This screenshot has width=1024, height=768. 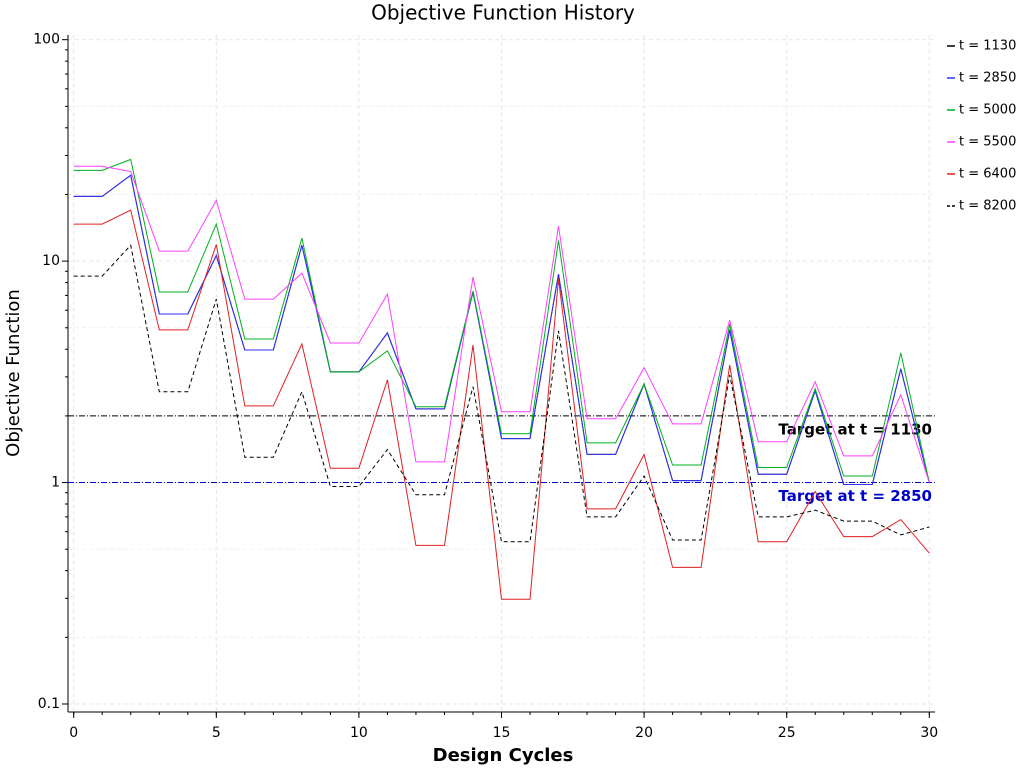 I want to click on x-tick-label: 5, so click(x=216, y=733).